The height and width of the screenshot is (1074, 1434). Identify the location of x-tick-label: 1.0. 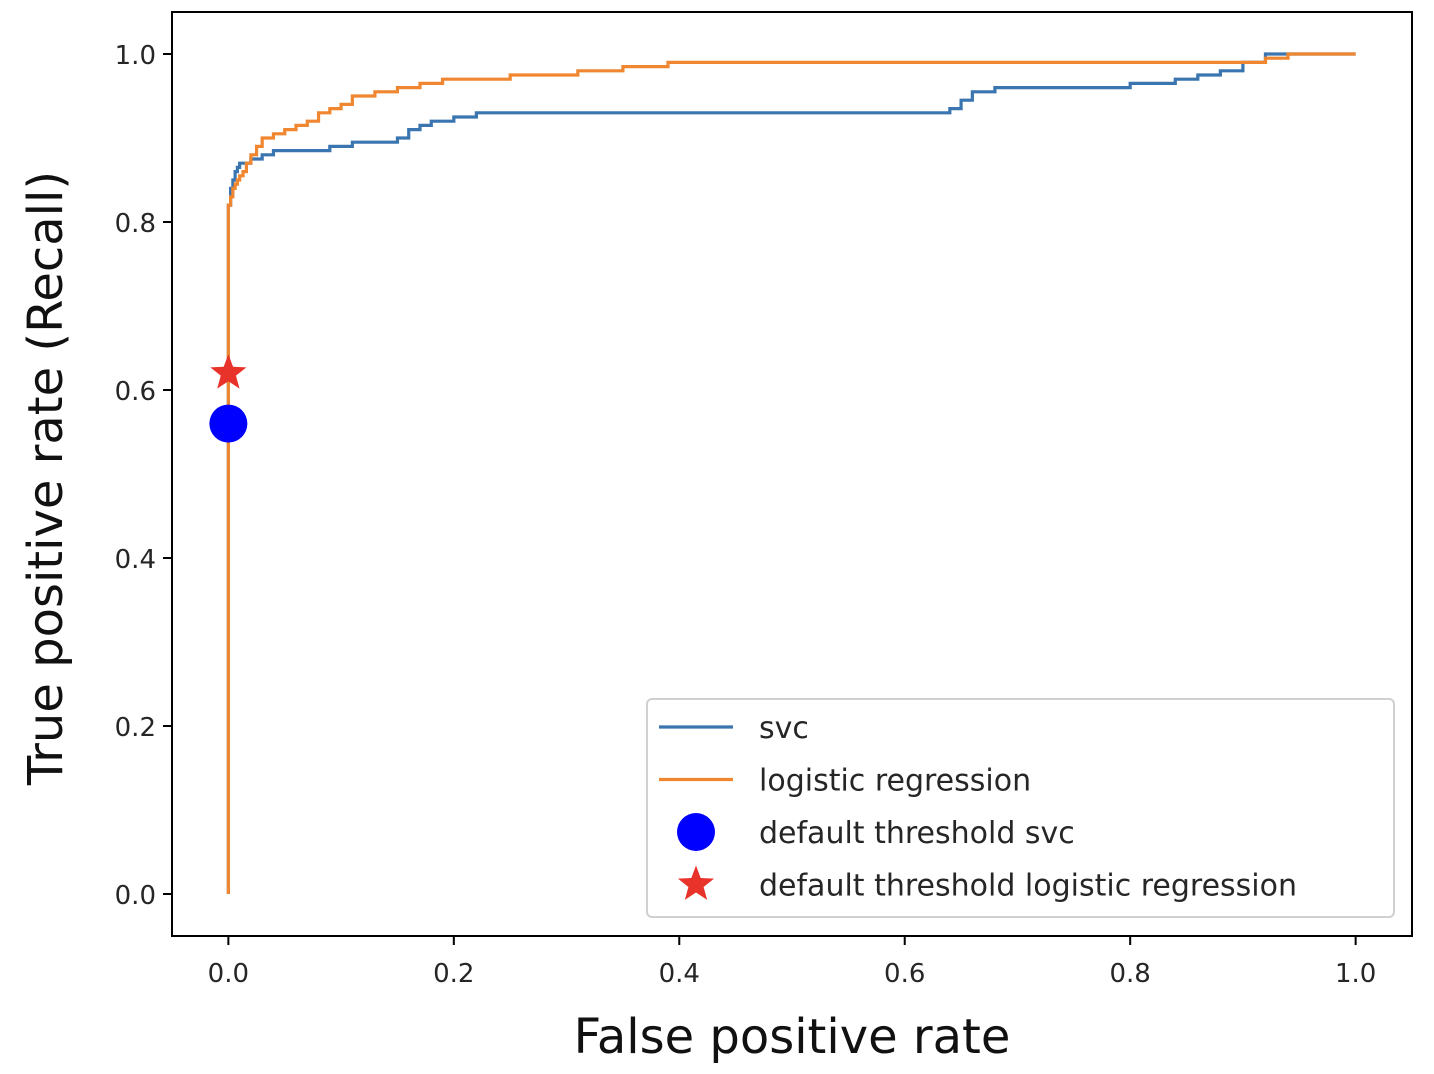
(1355, 974).